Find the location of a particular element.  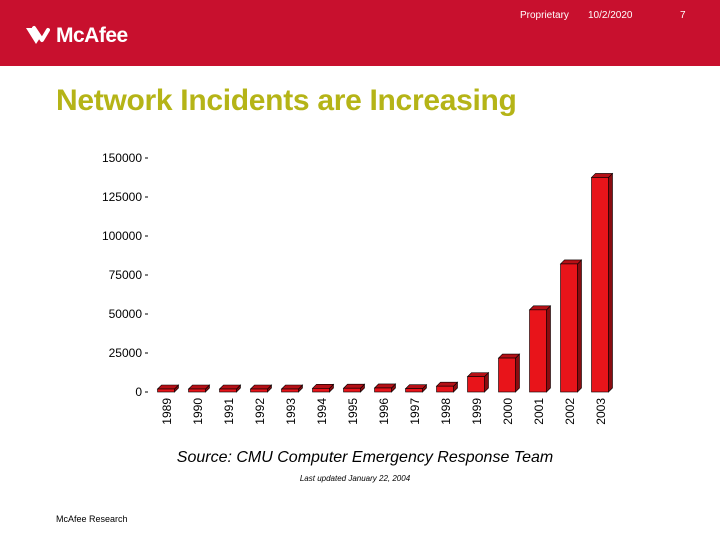

bar-1997 is located at coordinates (416, 388).